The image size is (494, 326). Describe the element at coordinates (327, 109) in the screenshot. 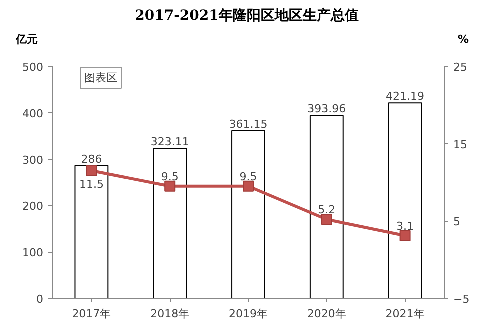

I see `data-label: 393.96` at that location.